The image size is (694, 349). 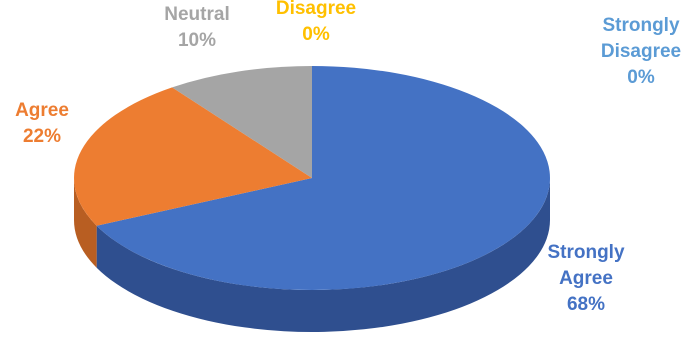 I want to click on pie-slice-neutral, so click(x=242, y=122).